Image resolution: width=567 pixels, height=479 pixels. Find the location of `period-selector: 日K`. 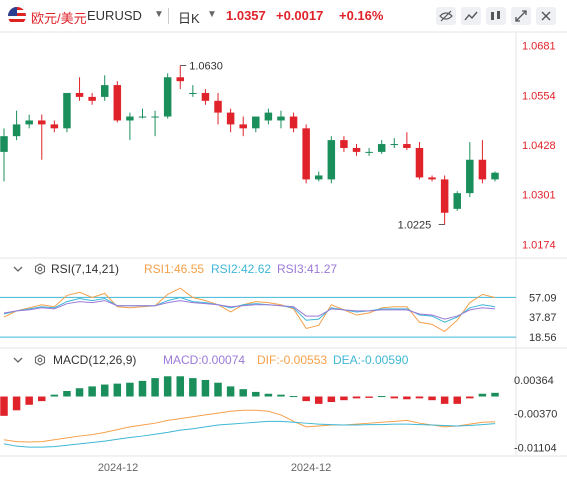

period-selector: 日K is located at coordinates (189, 18).